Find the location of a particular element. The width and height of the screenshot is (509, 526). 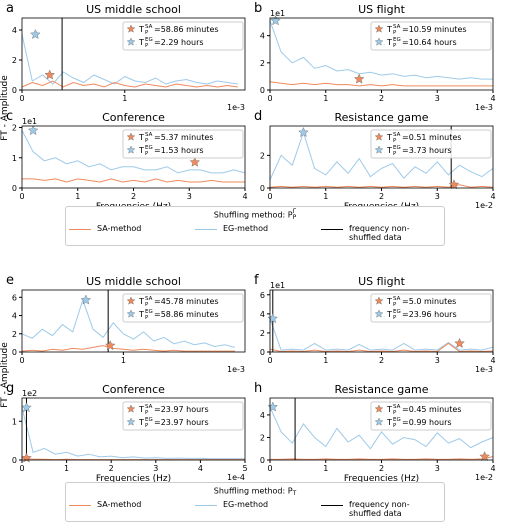

y-axis-label: FT - Amplitude is located at coordinates (5, 375).